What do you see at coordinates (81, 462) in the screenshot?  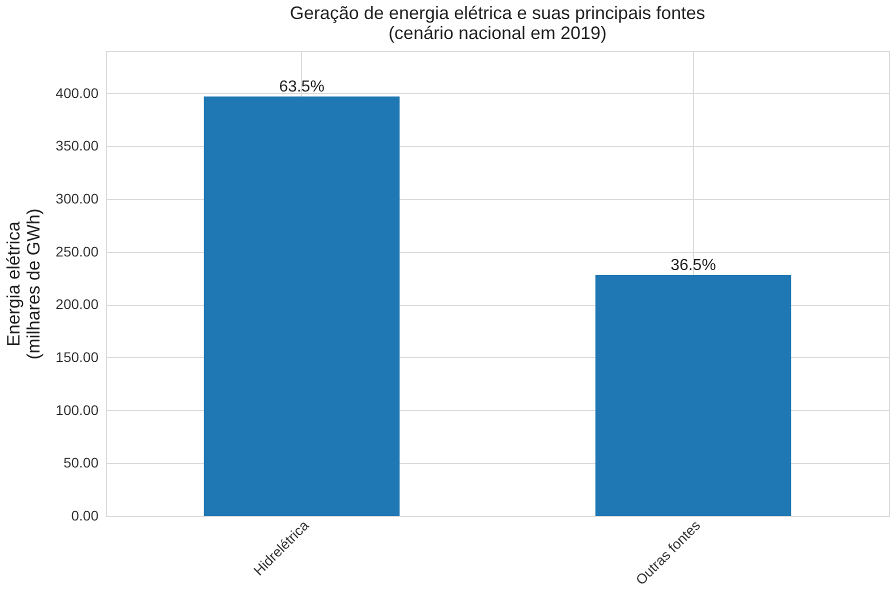 I see `y-tick-label: 50.00` at bounding box center [81, 462].